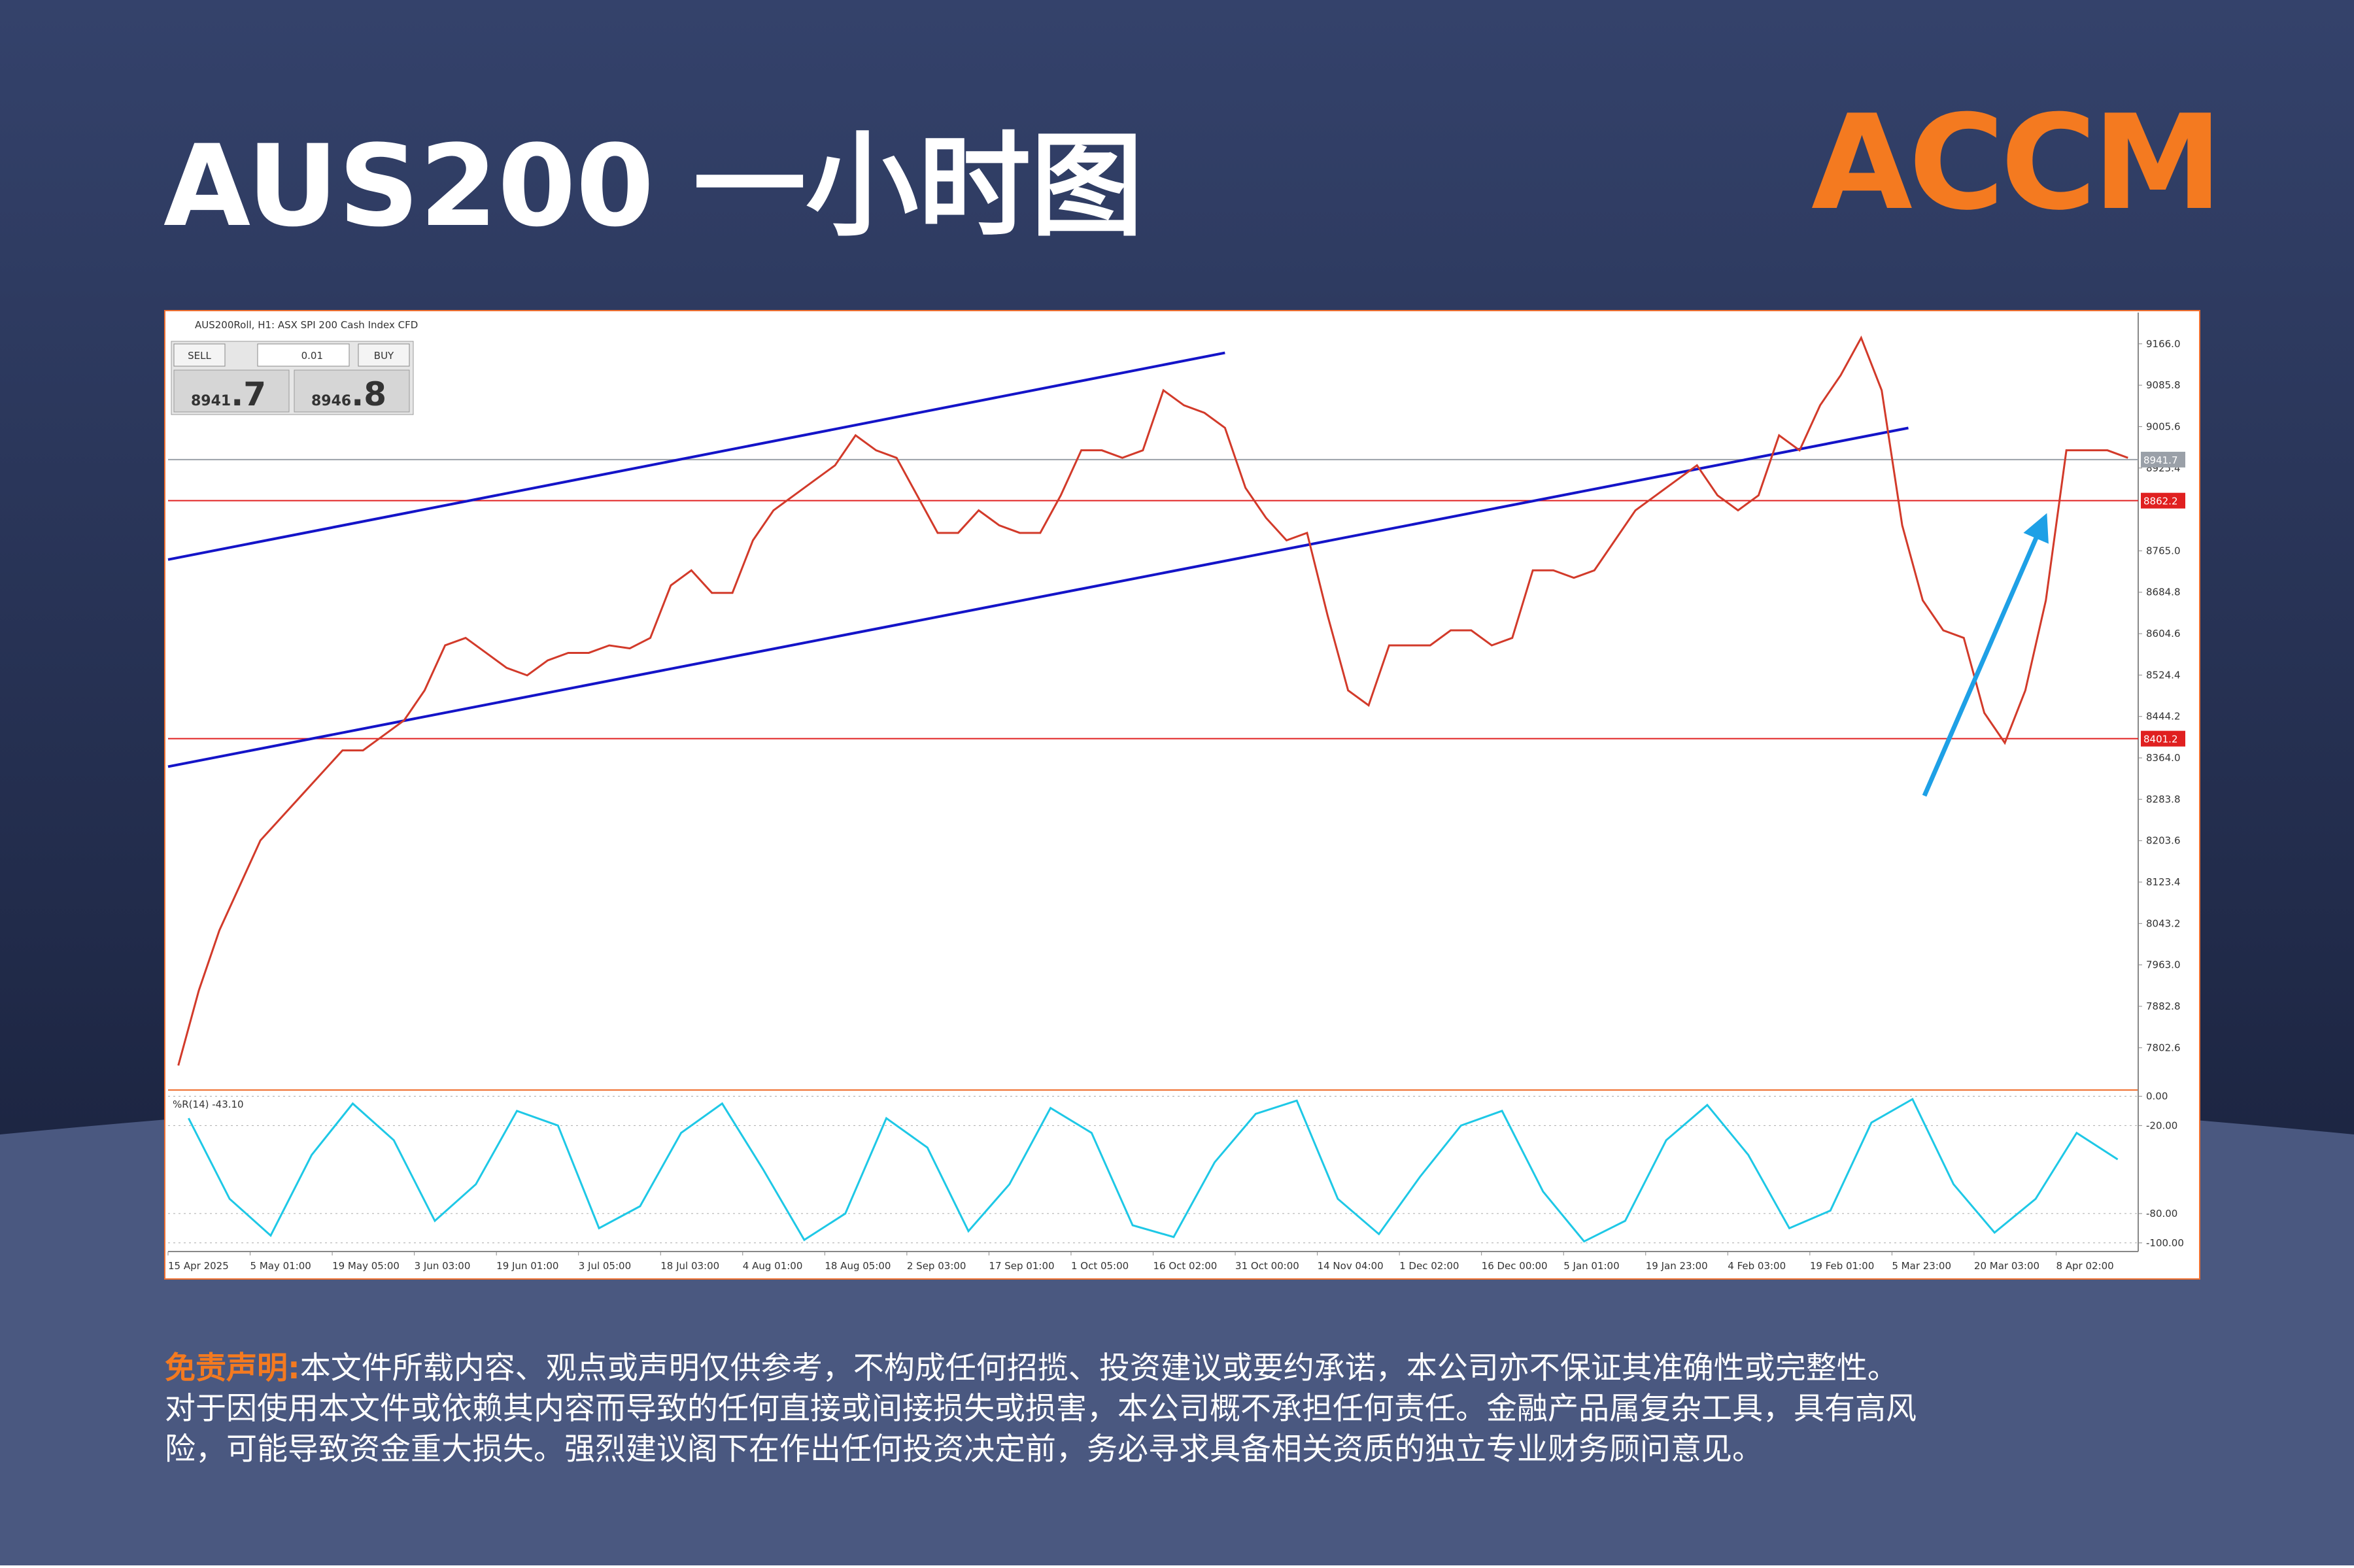 This screenshot has height=1568, width=2354. What do you see at coordinates (2157, 1096) in the screenshot?
I see `y-tick-label: 0.00` at bounding box center [2157, 1096].